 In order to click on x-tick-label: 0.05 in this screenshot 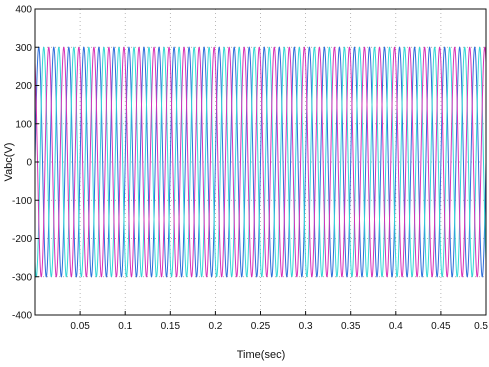, I will do `click(80, 326)`.